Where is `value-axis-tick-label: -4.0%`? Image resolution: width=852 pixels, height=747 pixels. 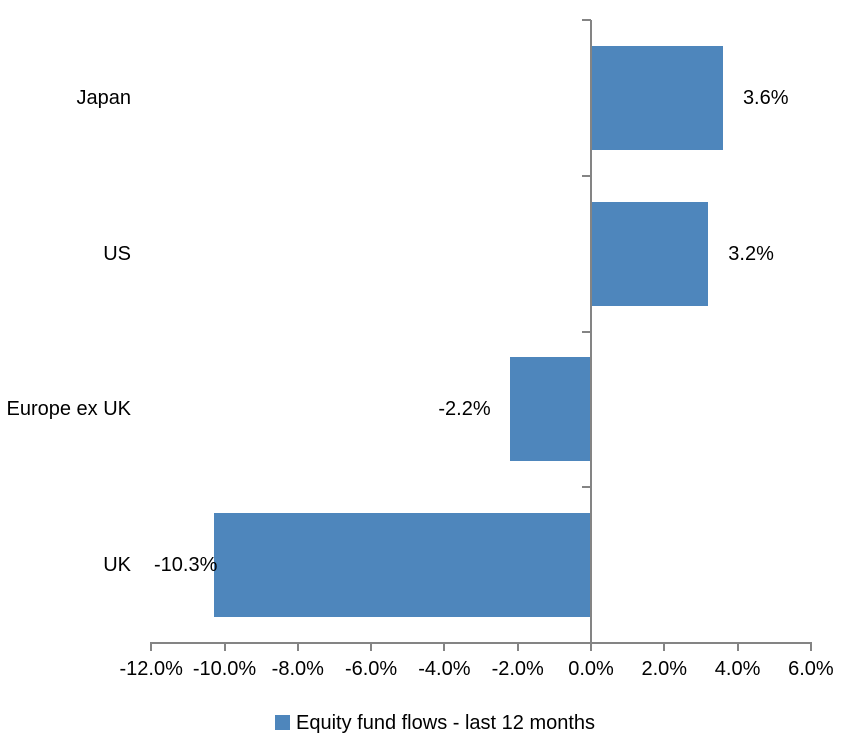
value-axis-tick-label: -4.0% is located at coordinates (444, 669).